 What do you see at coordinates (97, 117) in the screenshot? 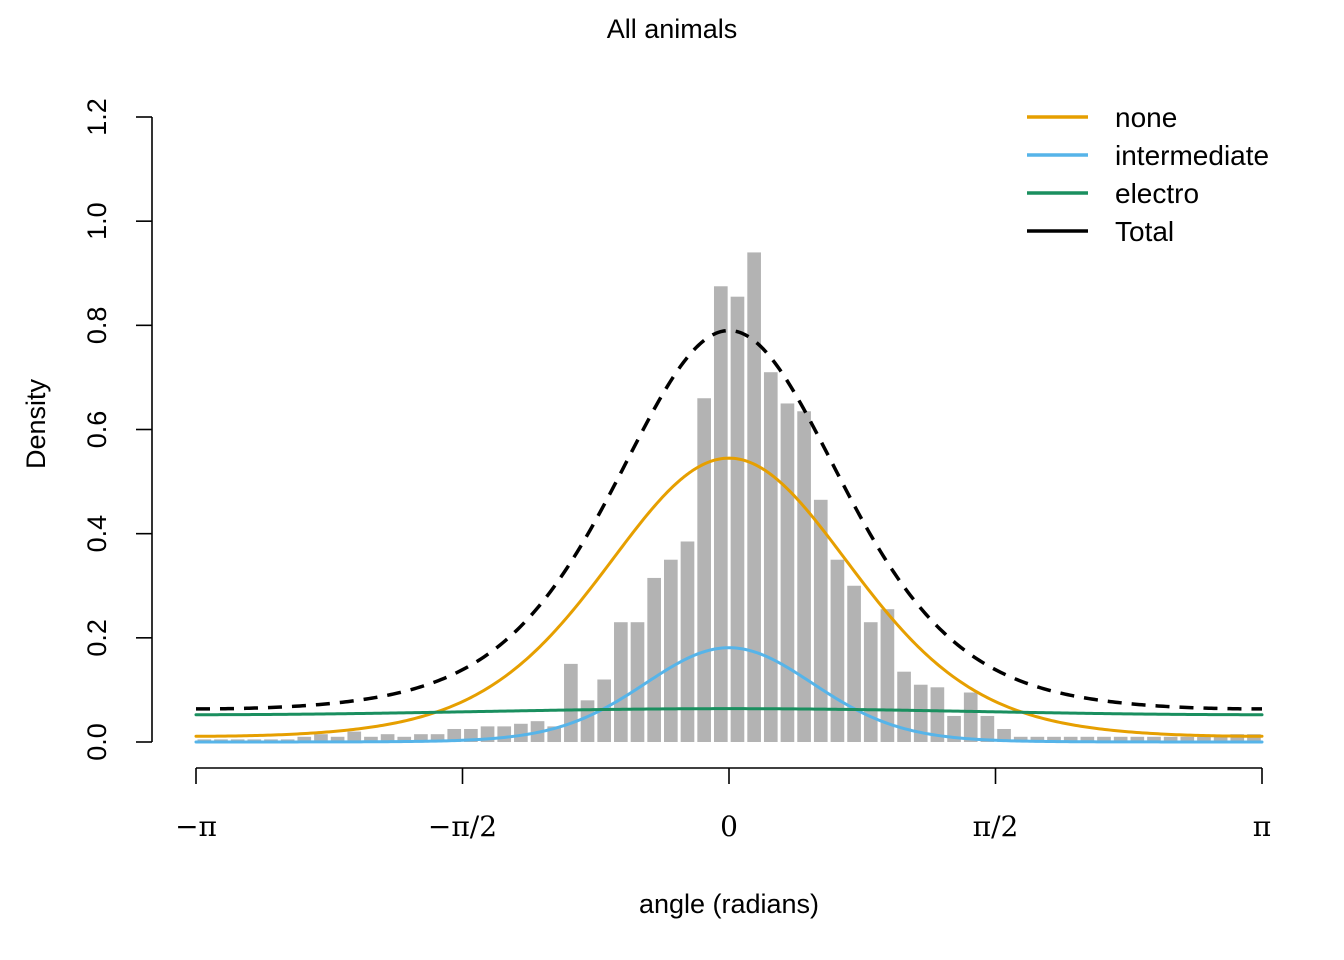
I see `y-tick-label: 1.2` at bounding box center [97, 117].